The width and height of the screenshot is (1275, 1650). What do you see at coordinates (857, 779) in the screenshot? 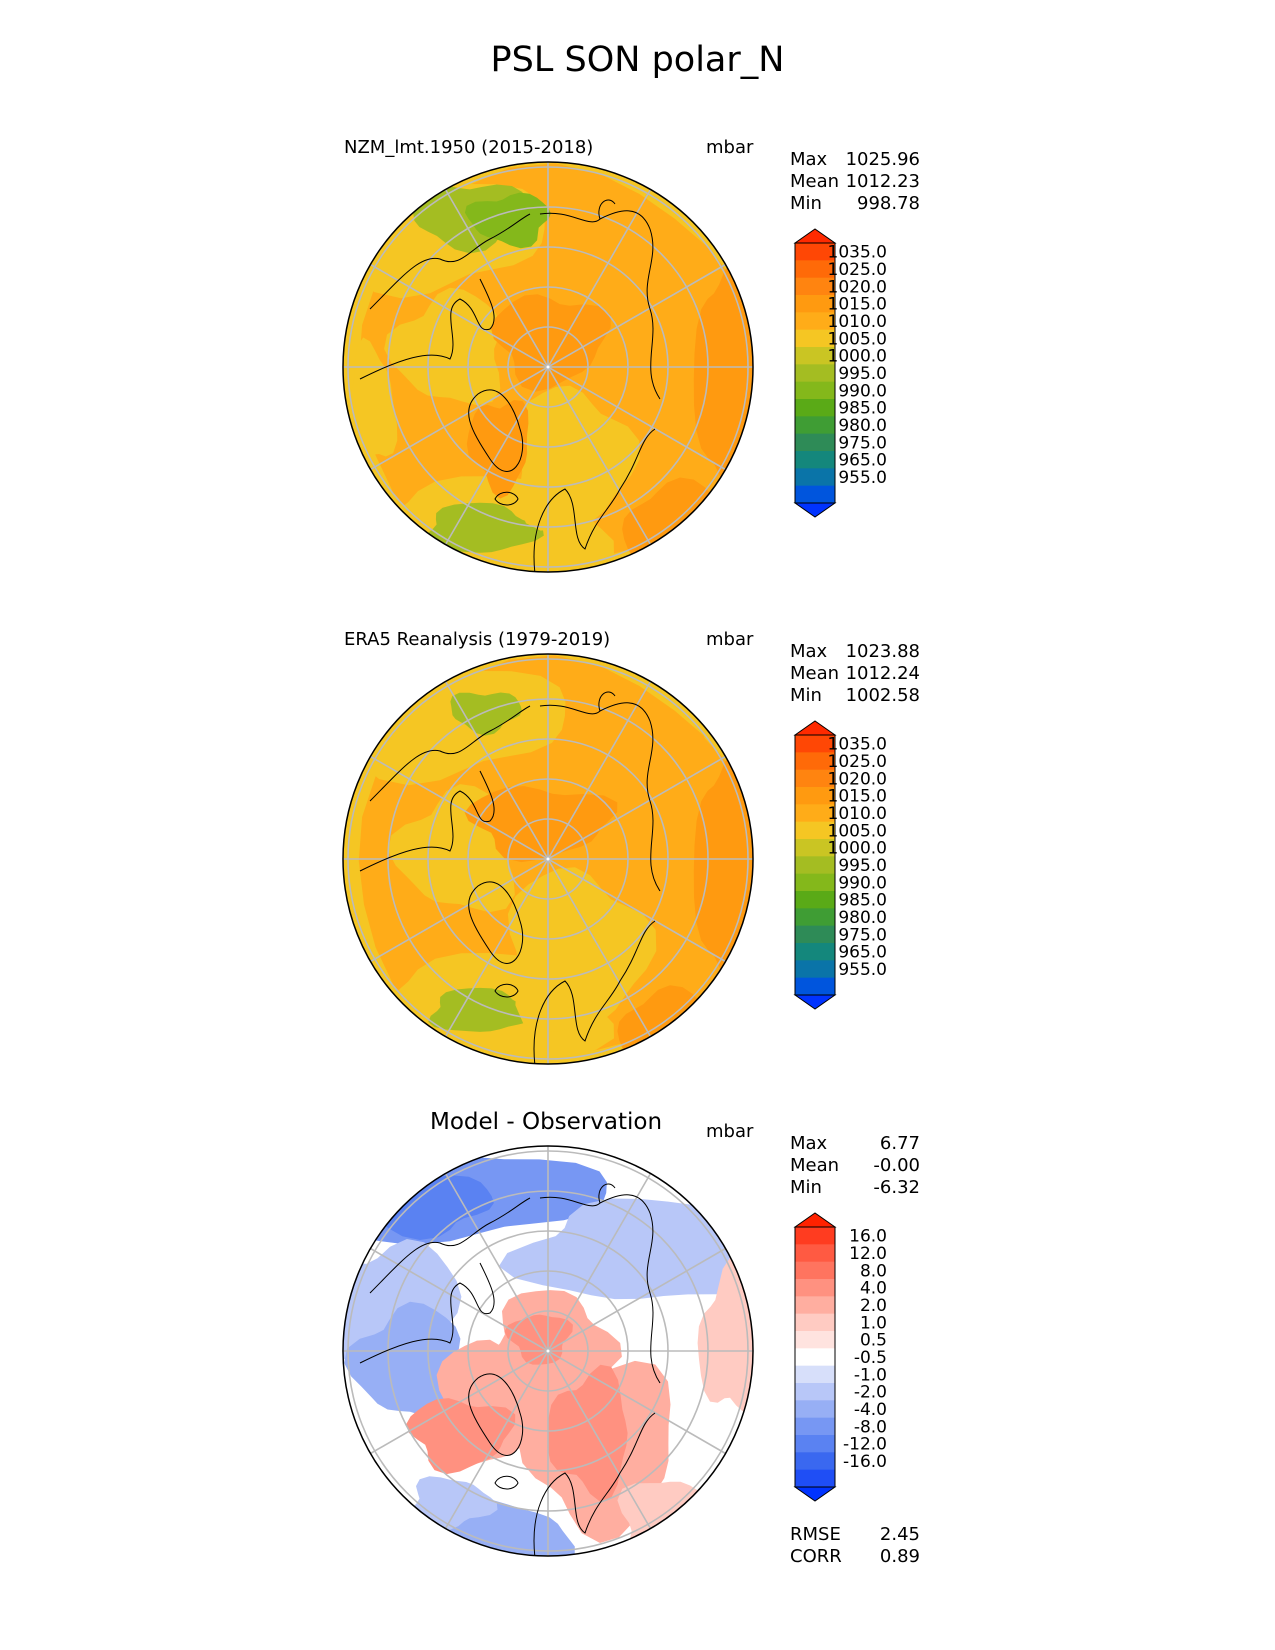
I see `colorbar-tick-label: 1020.0` at bounding box center [857, 779].